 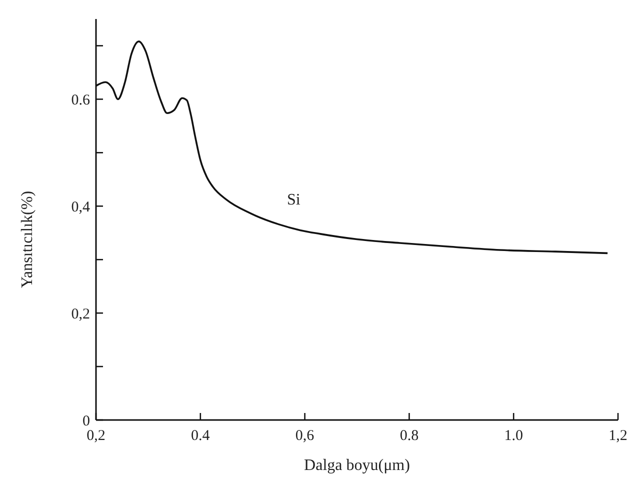 I want to click on x-tick-label: 0.4, so click(x=200, y=436).